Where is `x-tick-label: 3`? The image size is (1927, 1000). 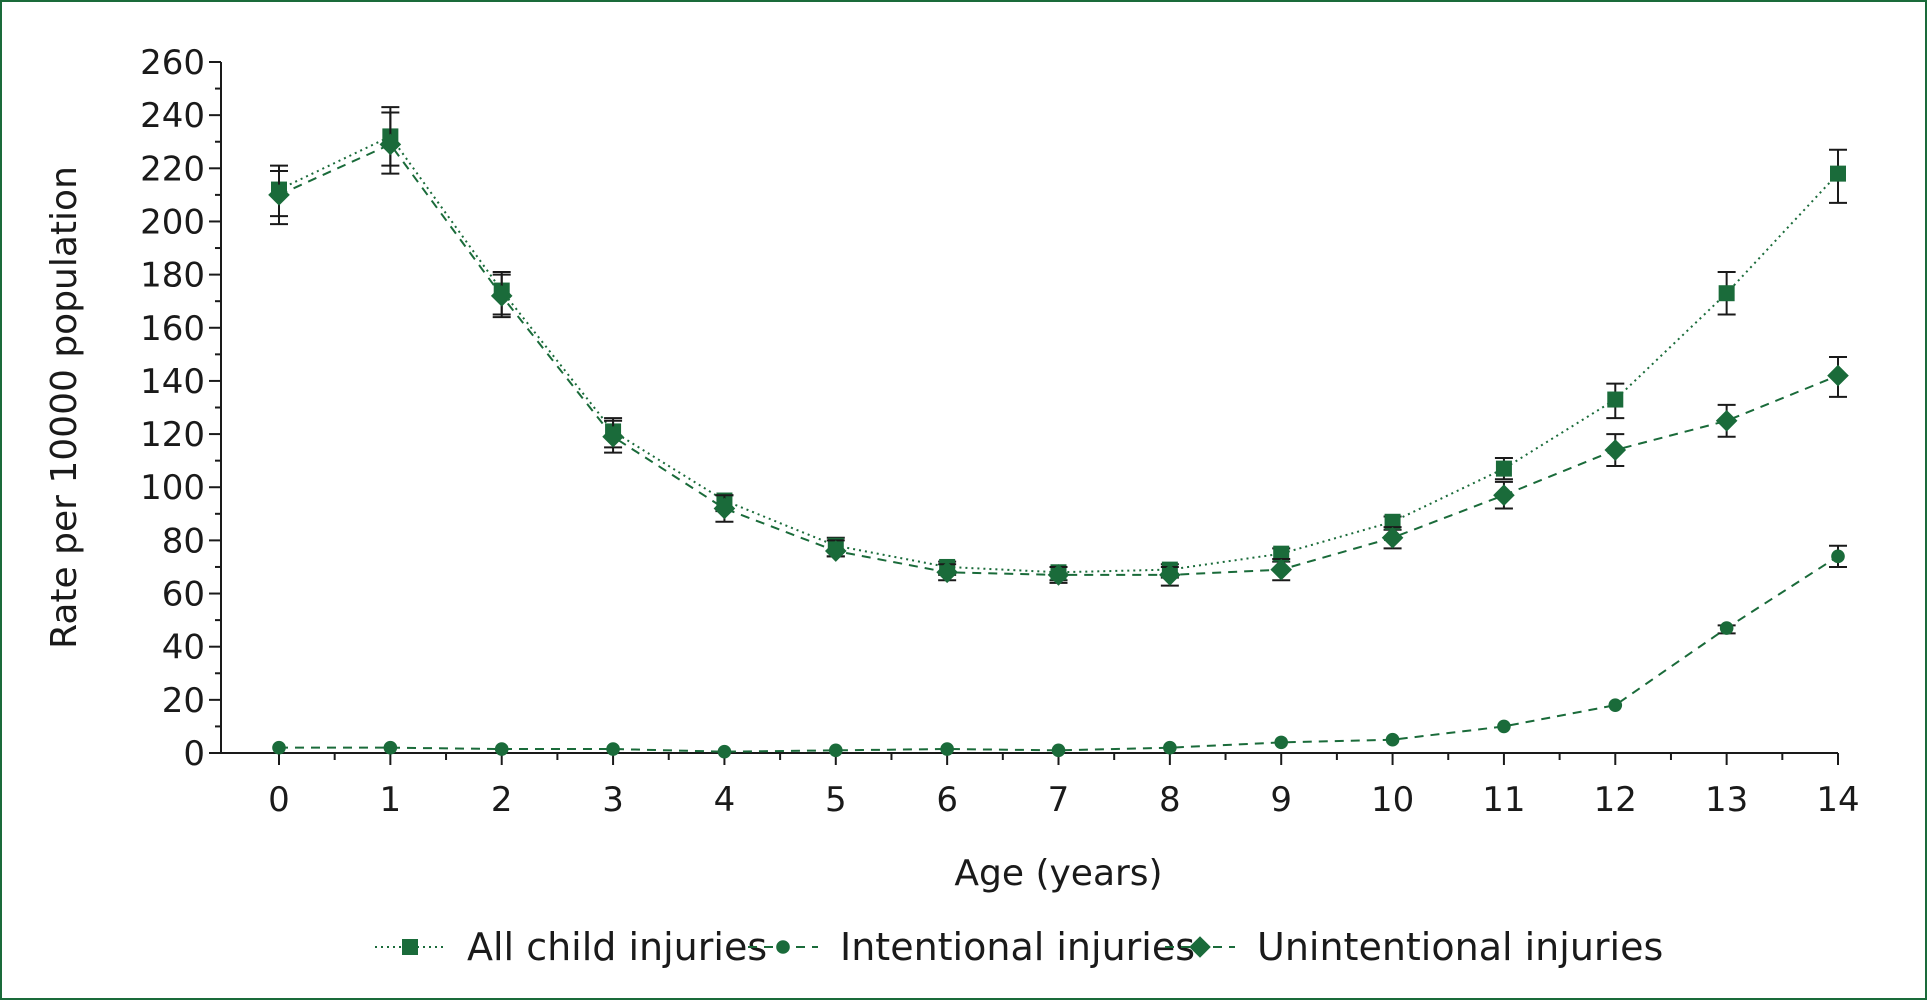
x-tick-label: 3 is located at coordinates (613, 800).